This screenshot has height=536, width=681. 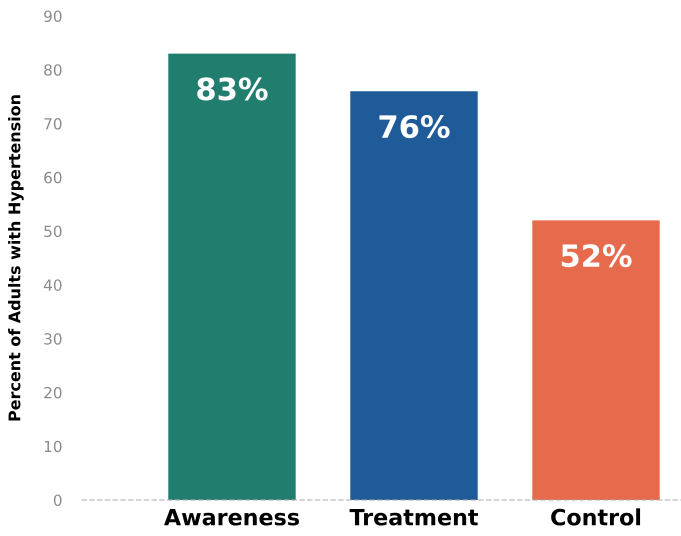 I want to click on y-tick-label: 80, so click(x=53, y=70).